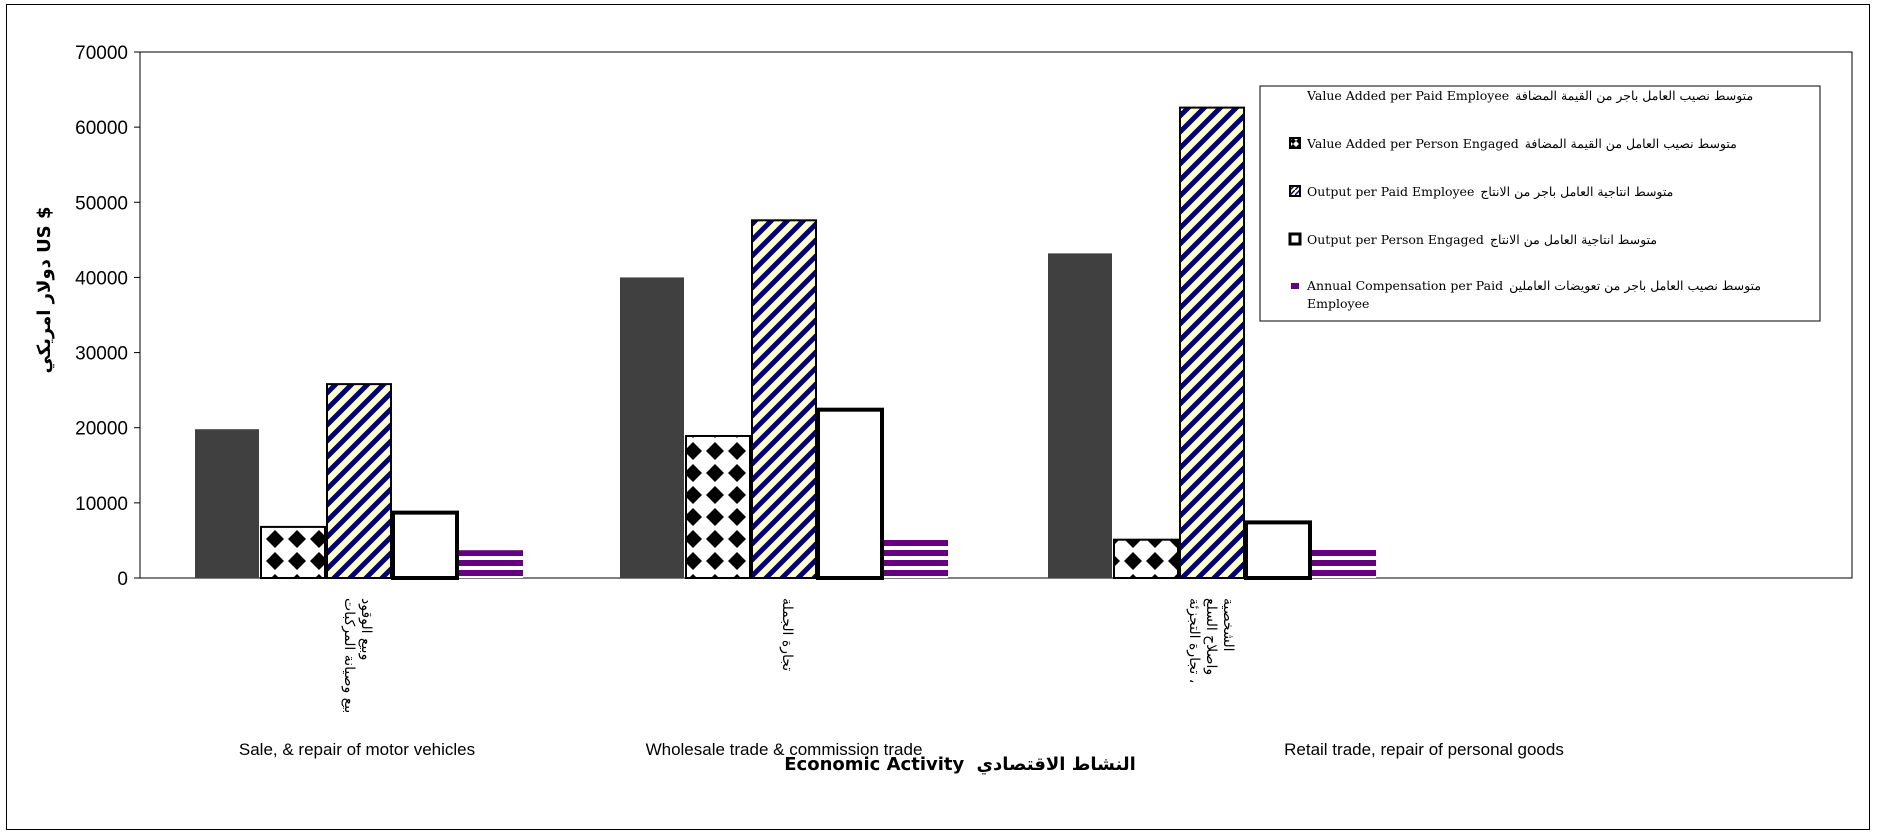 The image size is (1877, 834). I want to click on category-label-ar-line: واصلاح السلع, so click(1211, 636).